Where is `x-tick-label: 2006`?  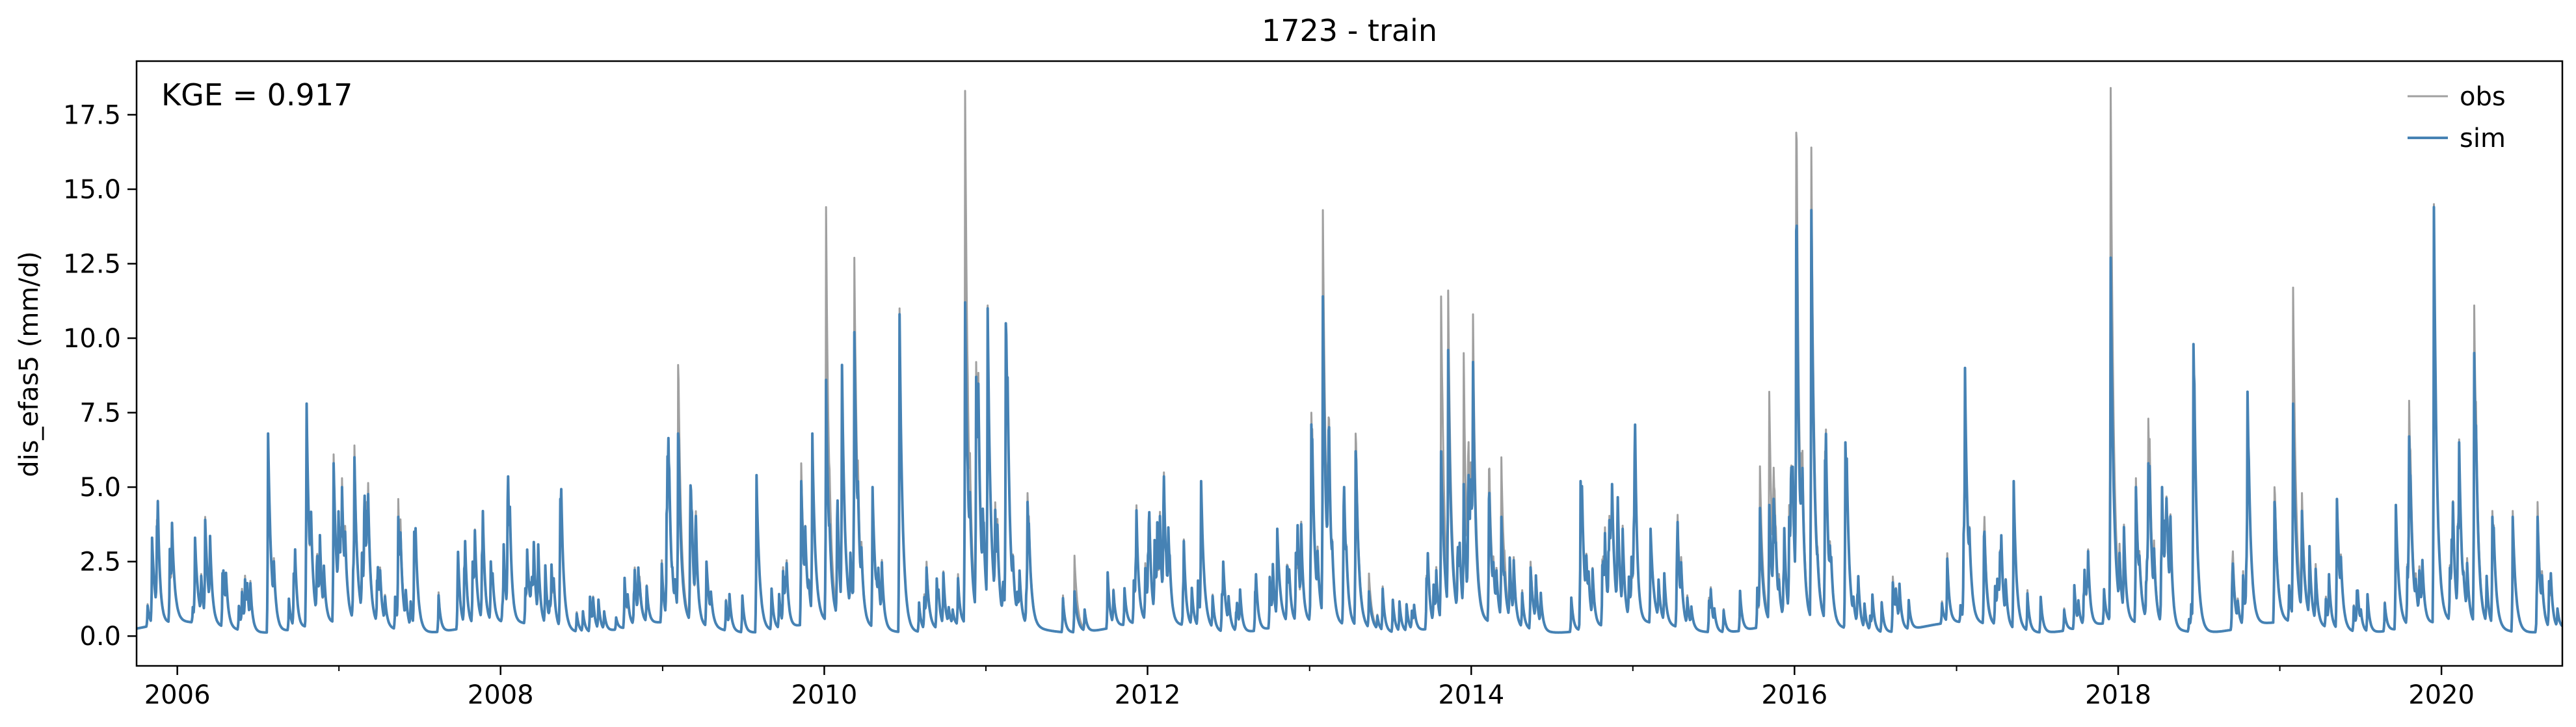 x-tick-label: 2006 is located at coordinates (177, 695).